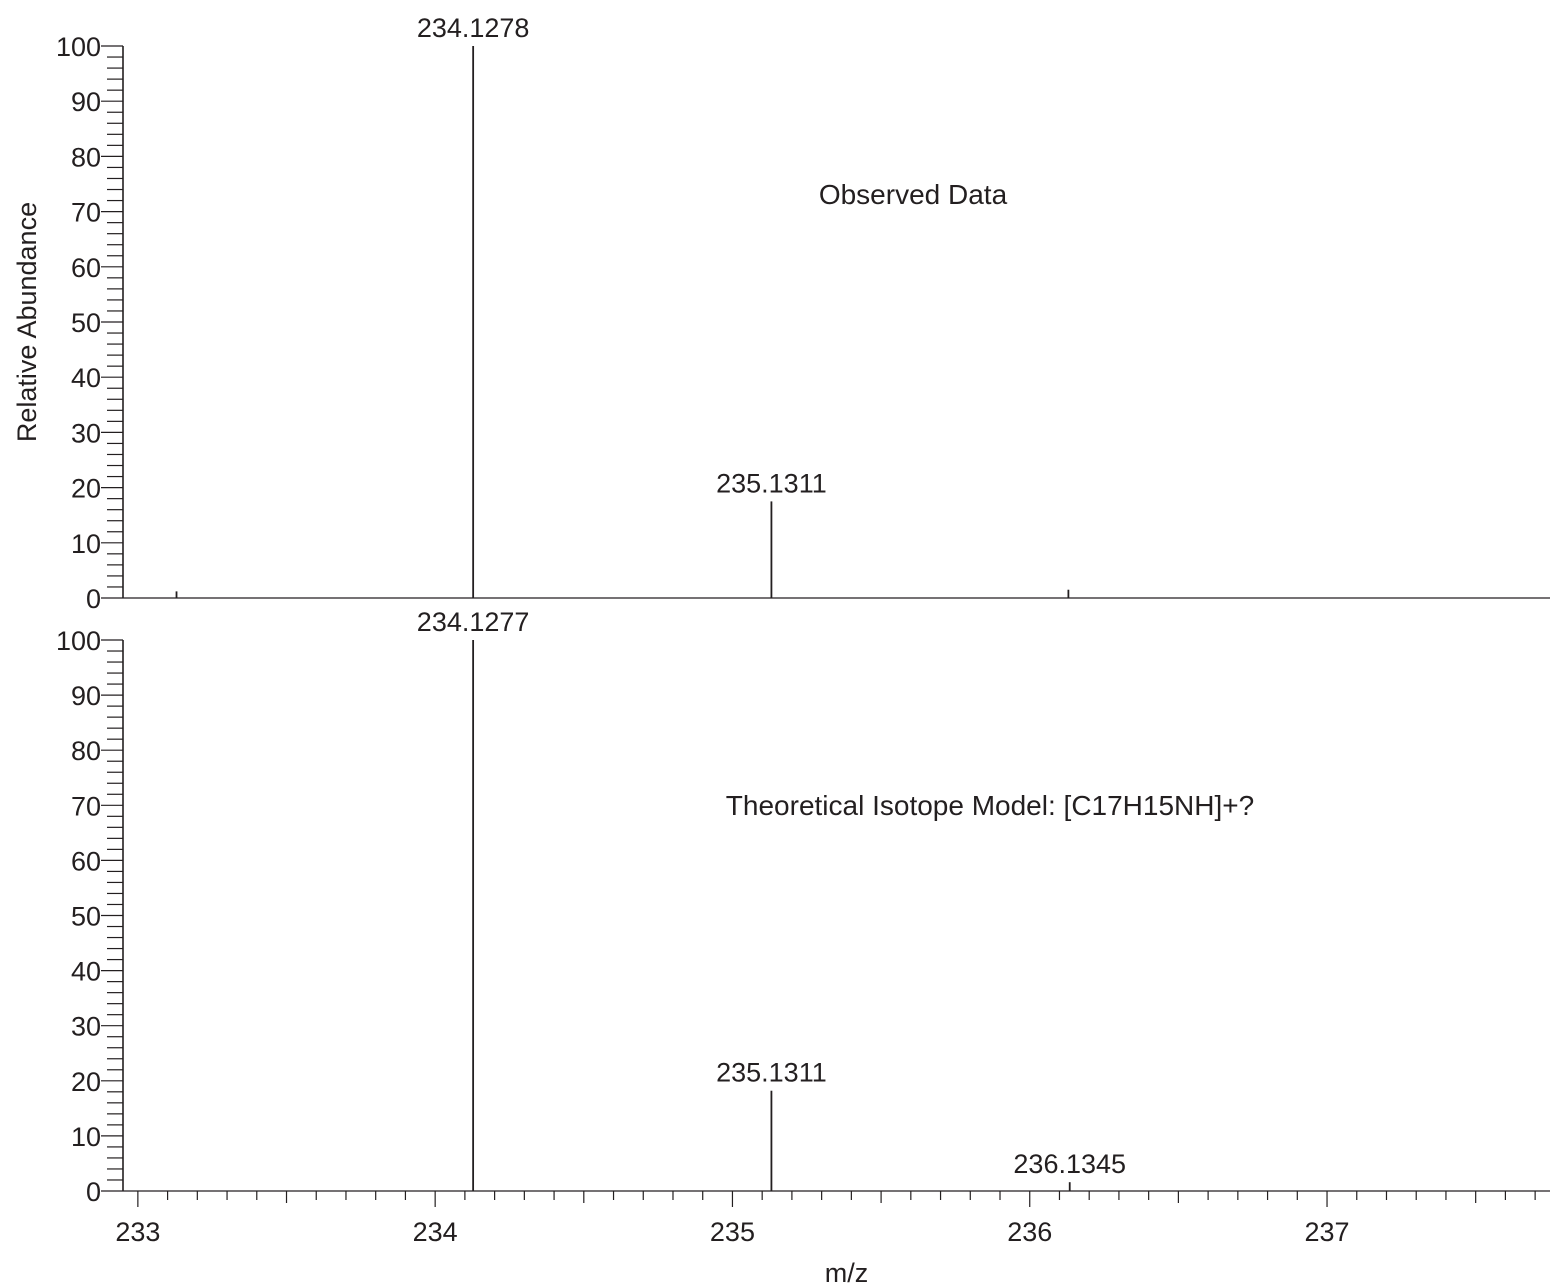 Image resolution: width=1552 pixels, height=1285 pixels. I want to click on x-tick-label: 233, so click(137, 1232).